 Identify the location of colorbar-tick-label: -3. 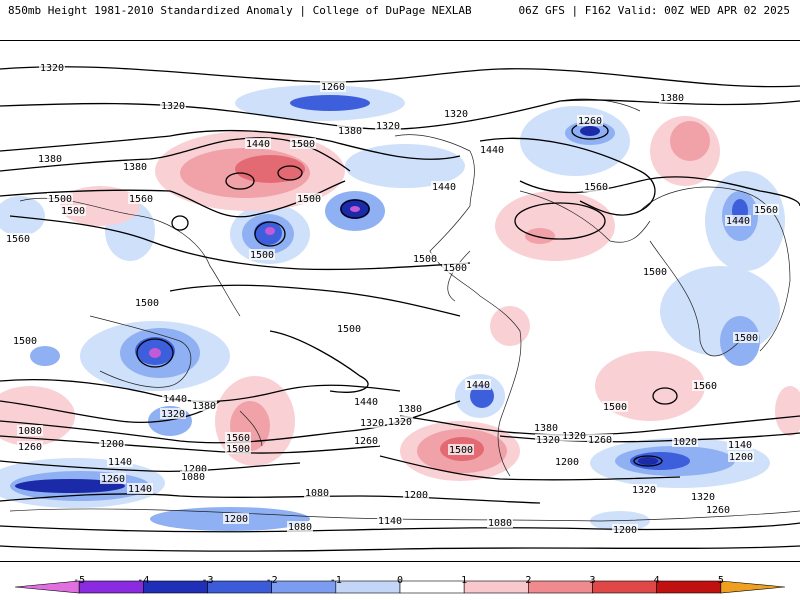
(207, 580).